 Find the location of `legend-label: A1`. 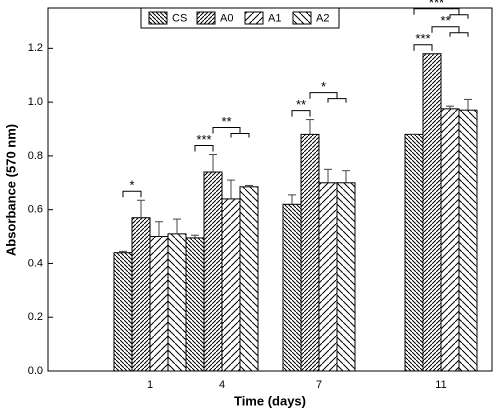

legend-label: A1 is located at coordinates (274, 18).